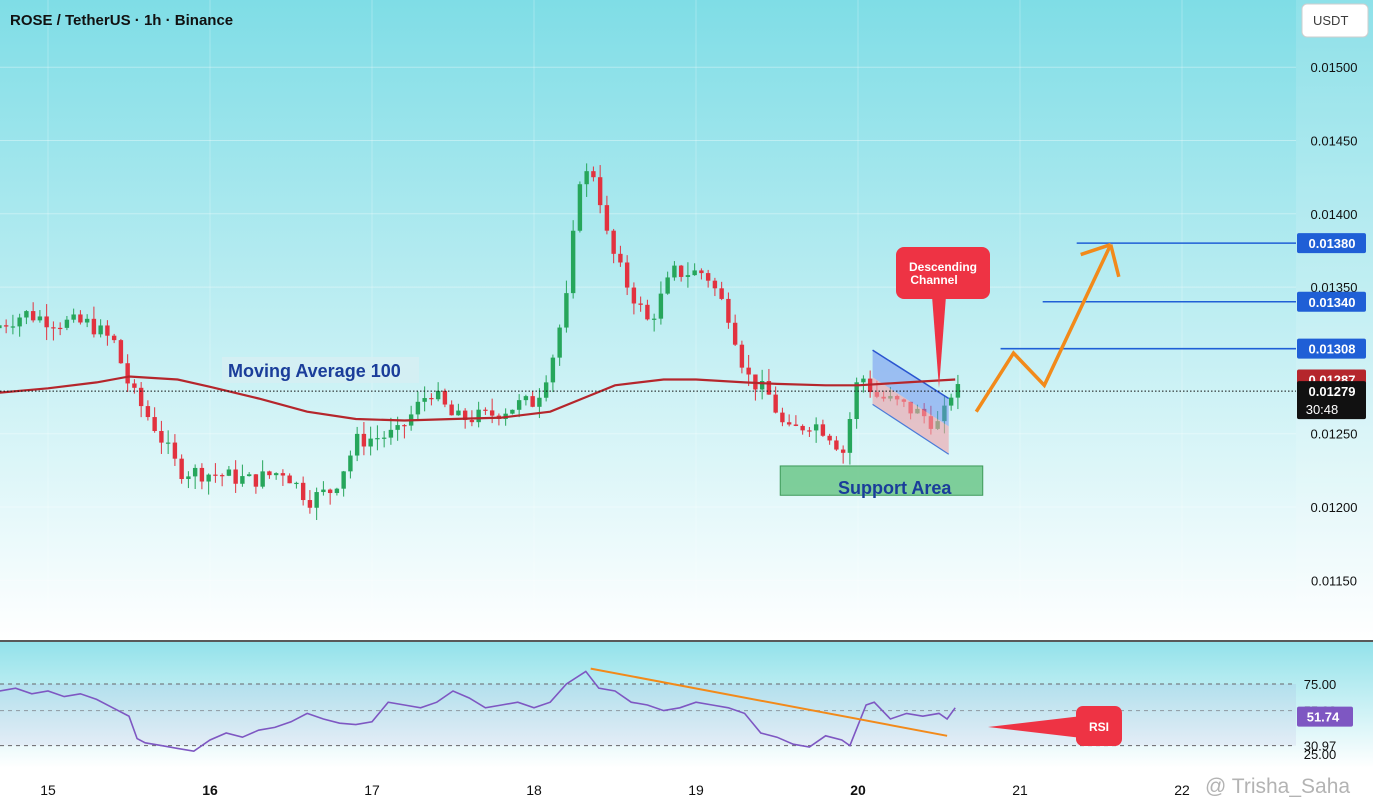 The height and width of the screenshot is (807, 1373). I want to click on support-area-box, so click(881, 480).